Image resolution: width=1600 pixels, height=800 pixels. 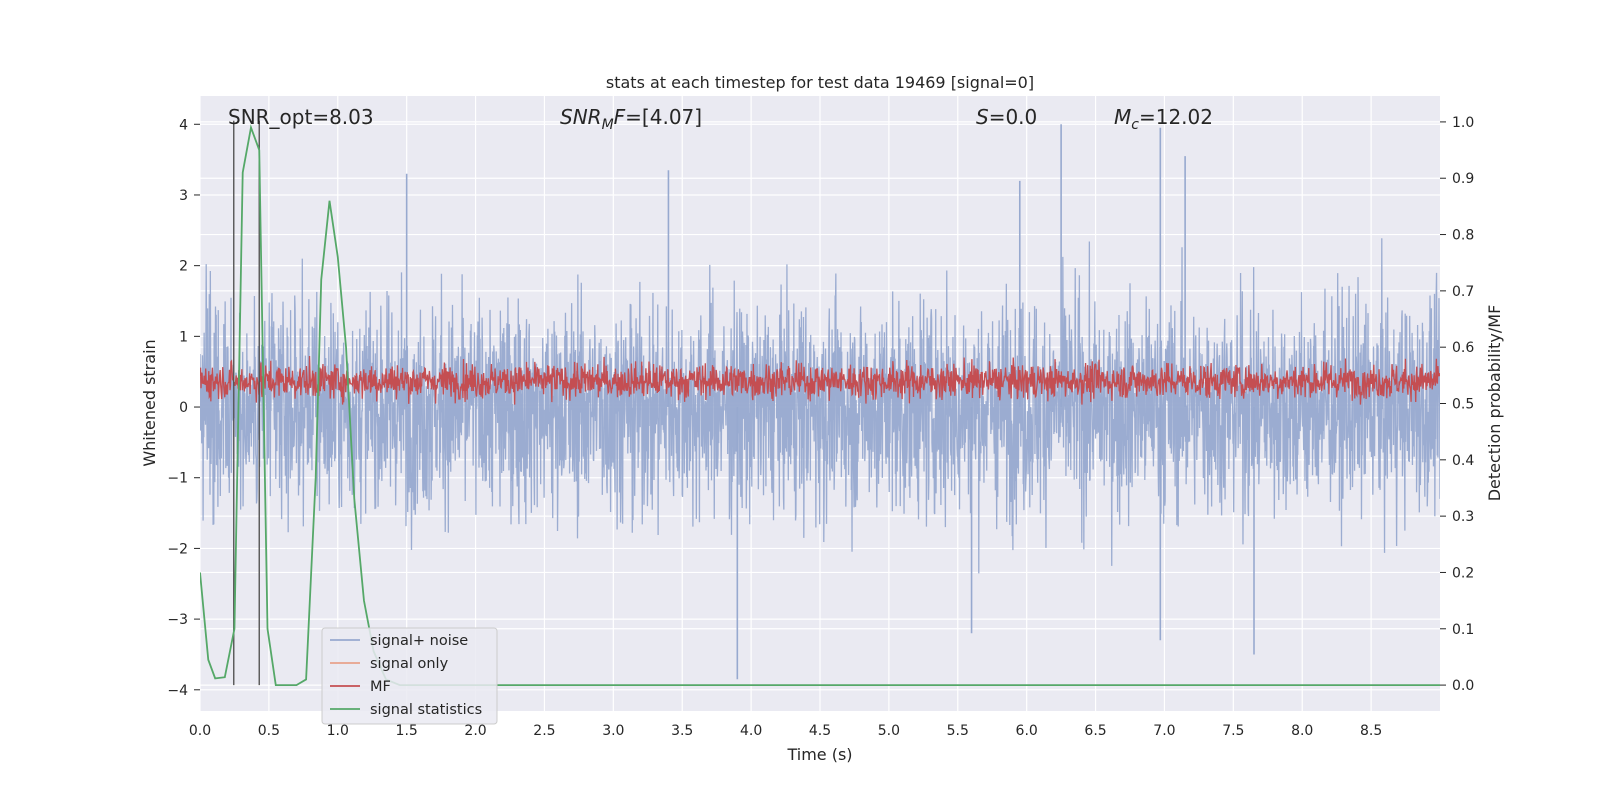 I want to click on x-tick-label: 7.0, so click(x=1164, y=731).